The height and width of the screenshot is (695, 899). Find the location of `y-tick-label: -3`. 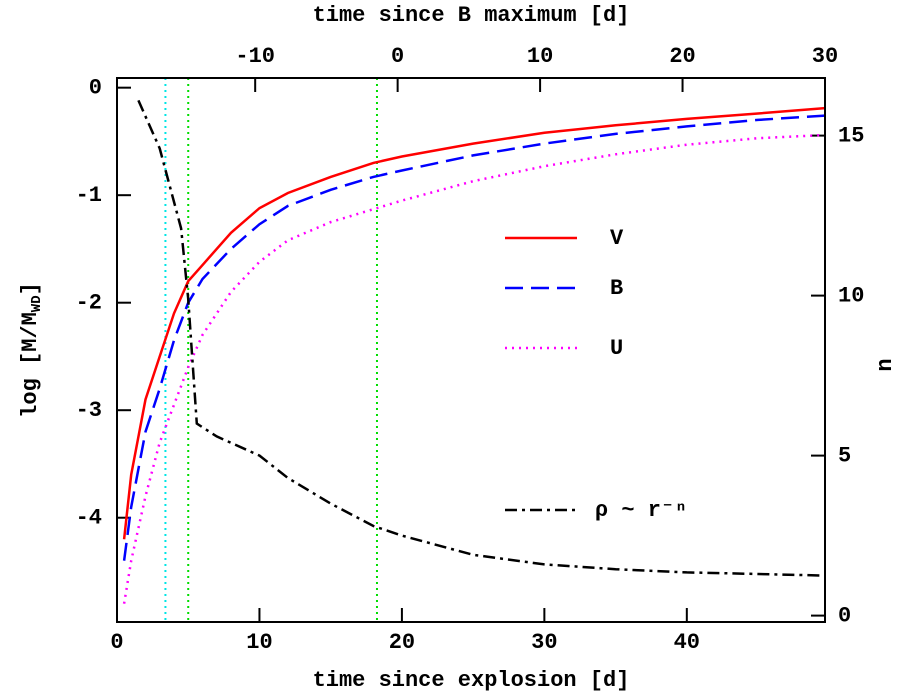

y-tick-label: -3 is located at coordinates (89, 410).